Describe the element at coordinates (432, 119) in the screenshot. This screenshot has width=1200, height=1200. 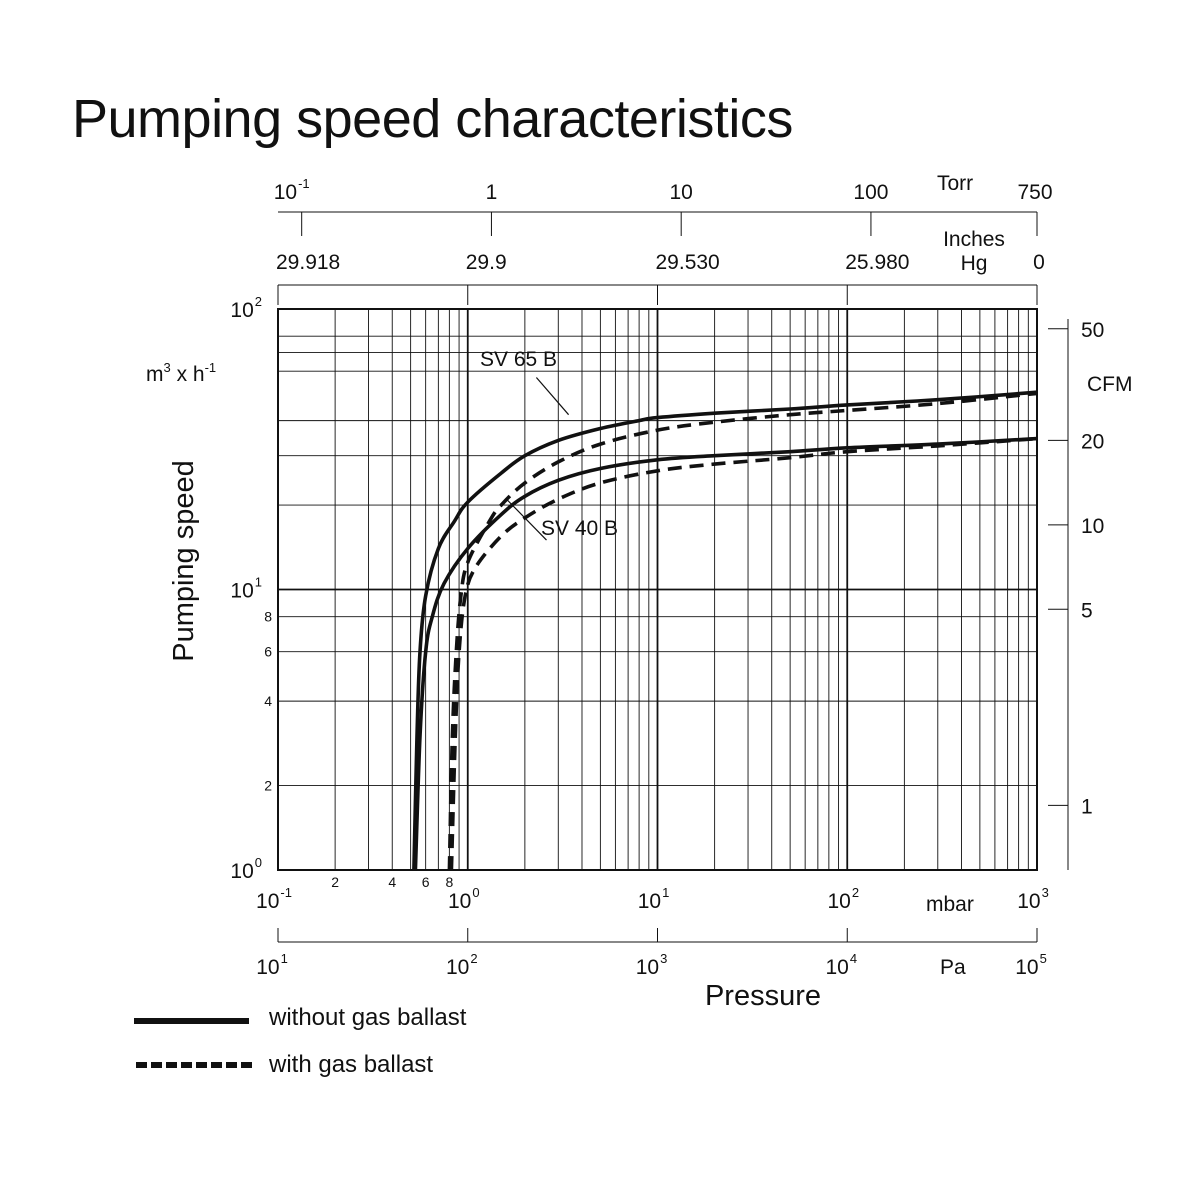
I see `chart-title: Pumping speed characteristics` at that location.